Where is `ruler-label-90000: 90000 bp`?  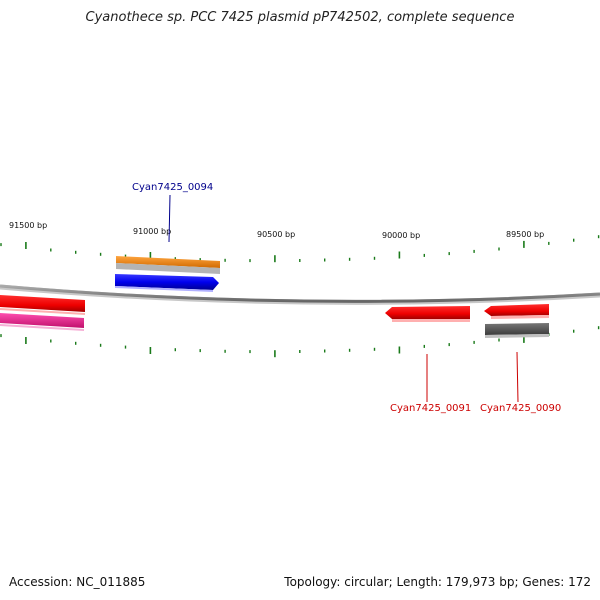
ruler-label-90000: 90000 bp is located at coordinates (401, 235).